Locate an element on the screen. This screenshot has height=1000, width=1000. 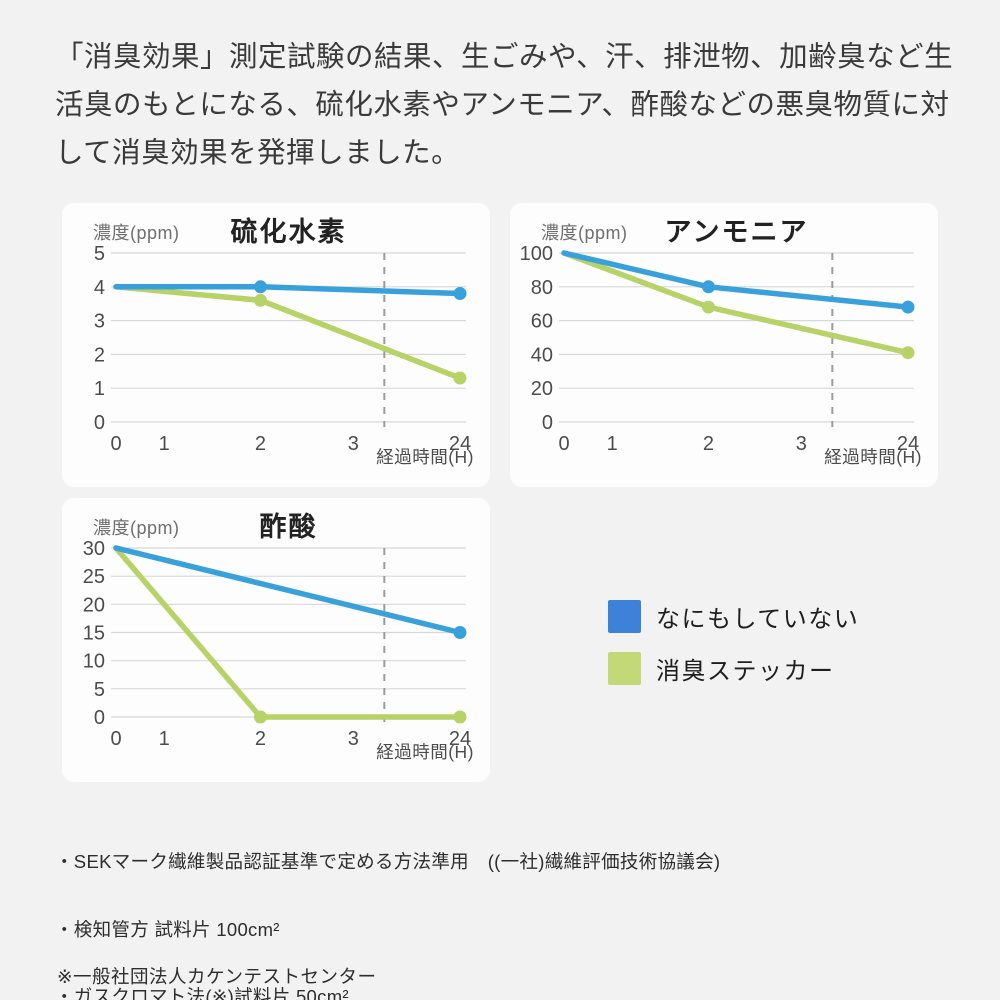
chart-title: 硫化水素 is located at coordinates (288, 232).